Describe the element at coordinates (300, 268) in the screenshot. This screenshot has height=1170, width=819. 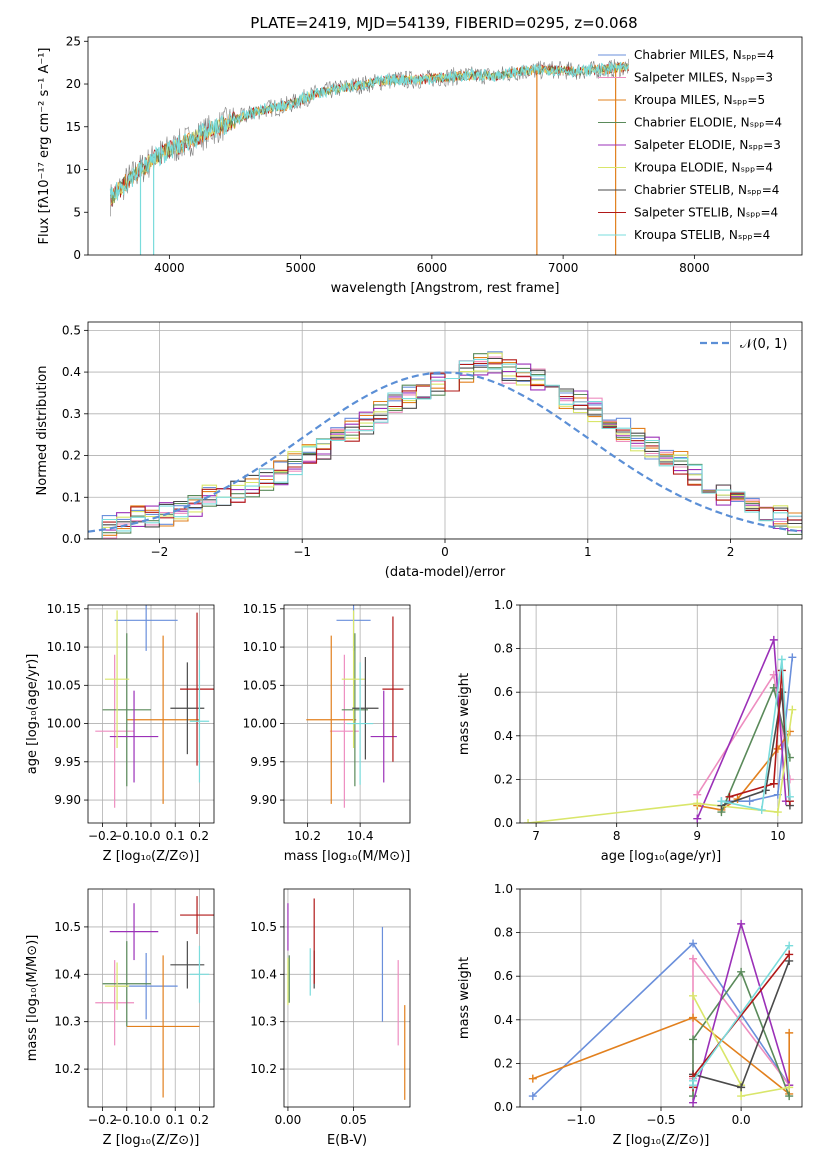
I see `x-tick-label: 5000` at that location.